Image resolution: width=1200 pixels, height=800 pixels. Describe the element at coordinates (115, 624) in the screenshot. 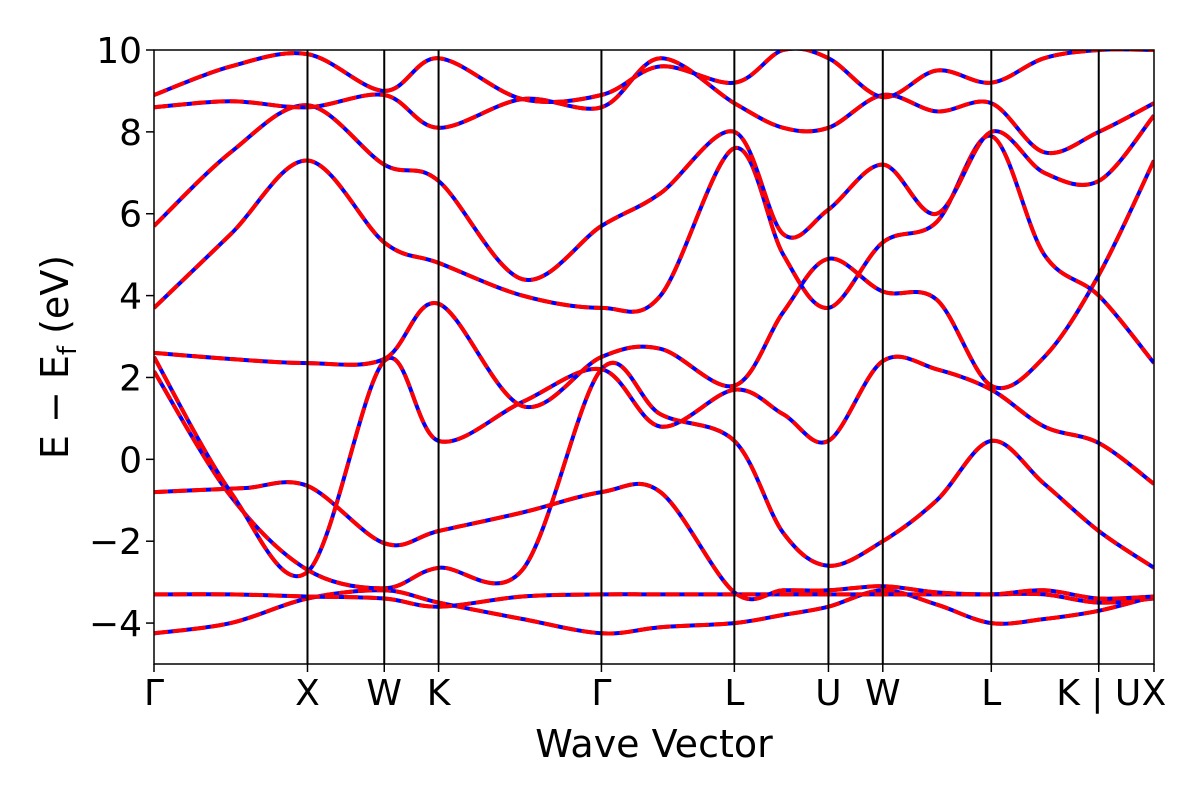

I see `y-tick-label: −4` at that location.